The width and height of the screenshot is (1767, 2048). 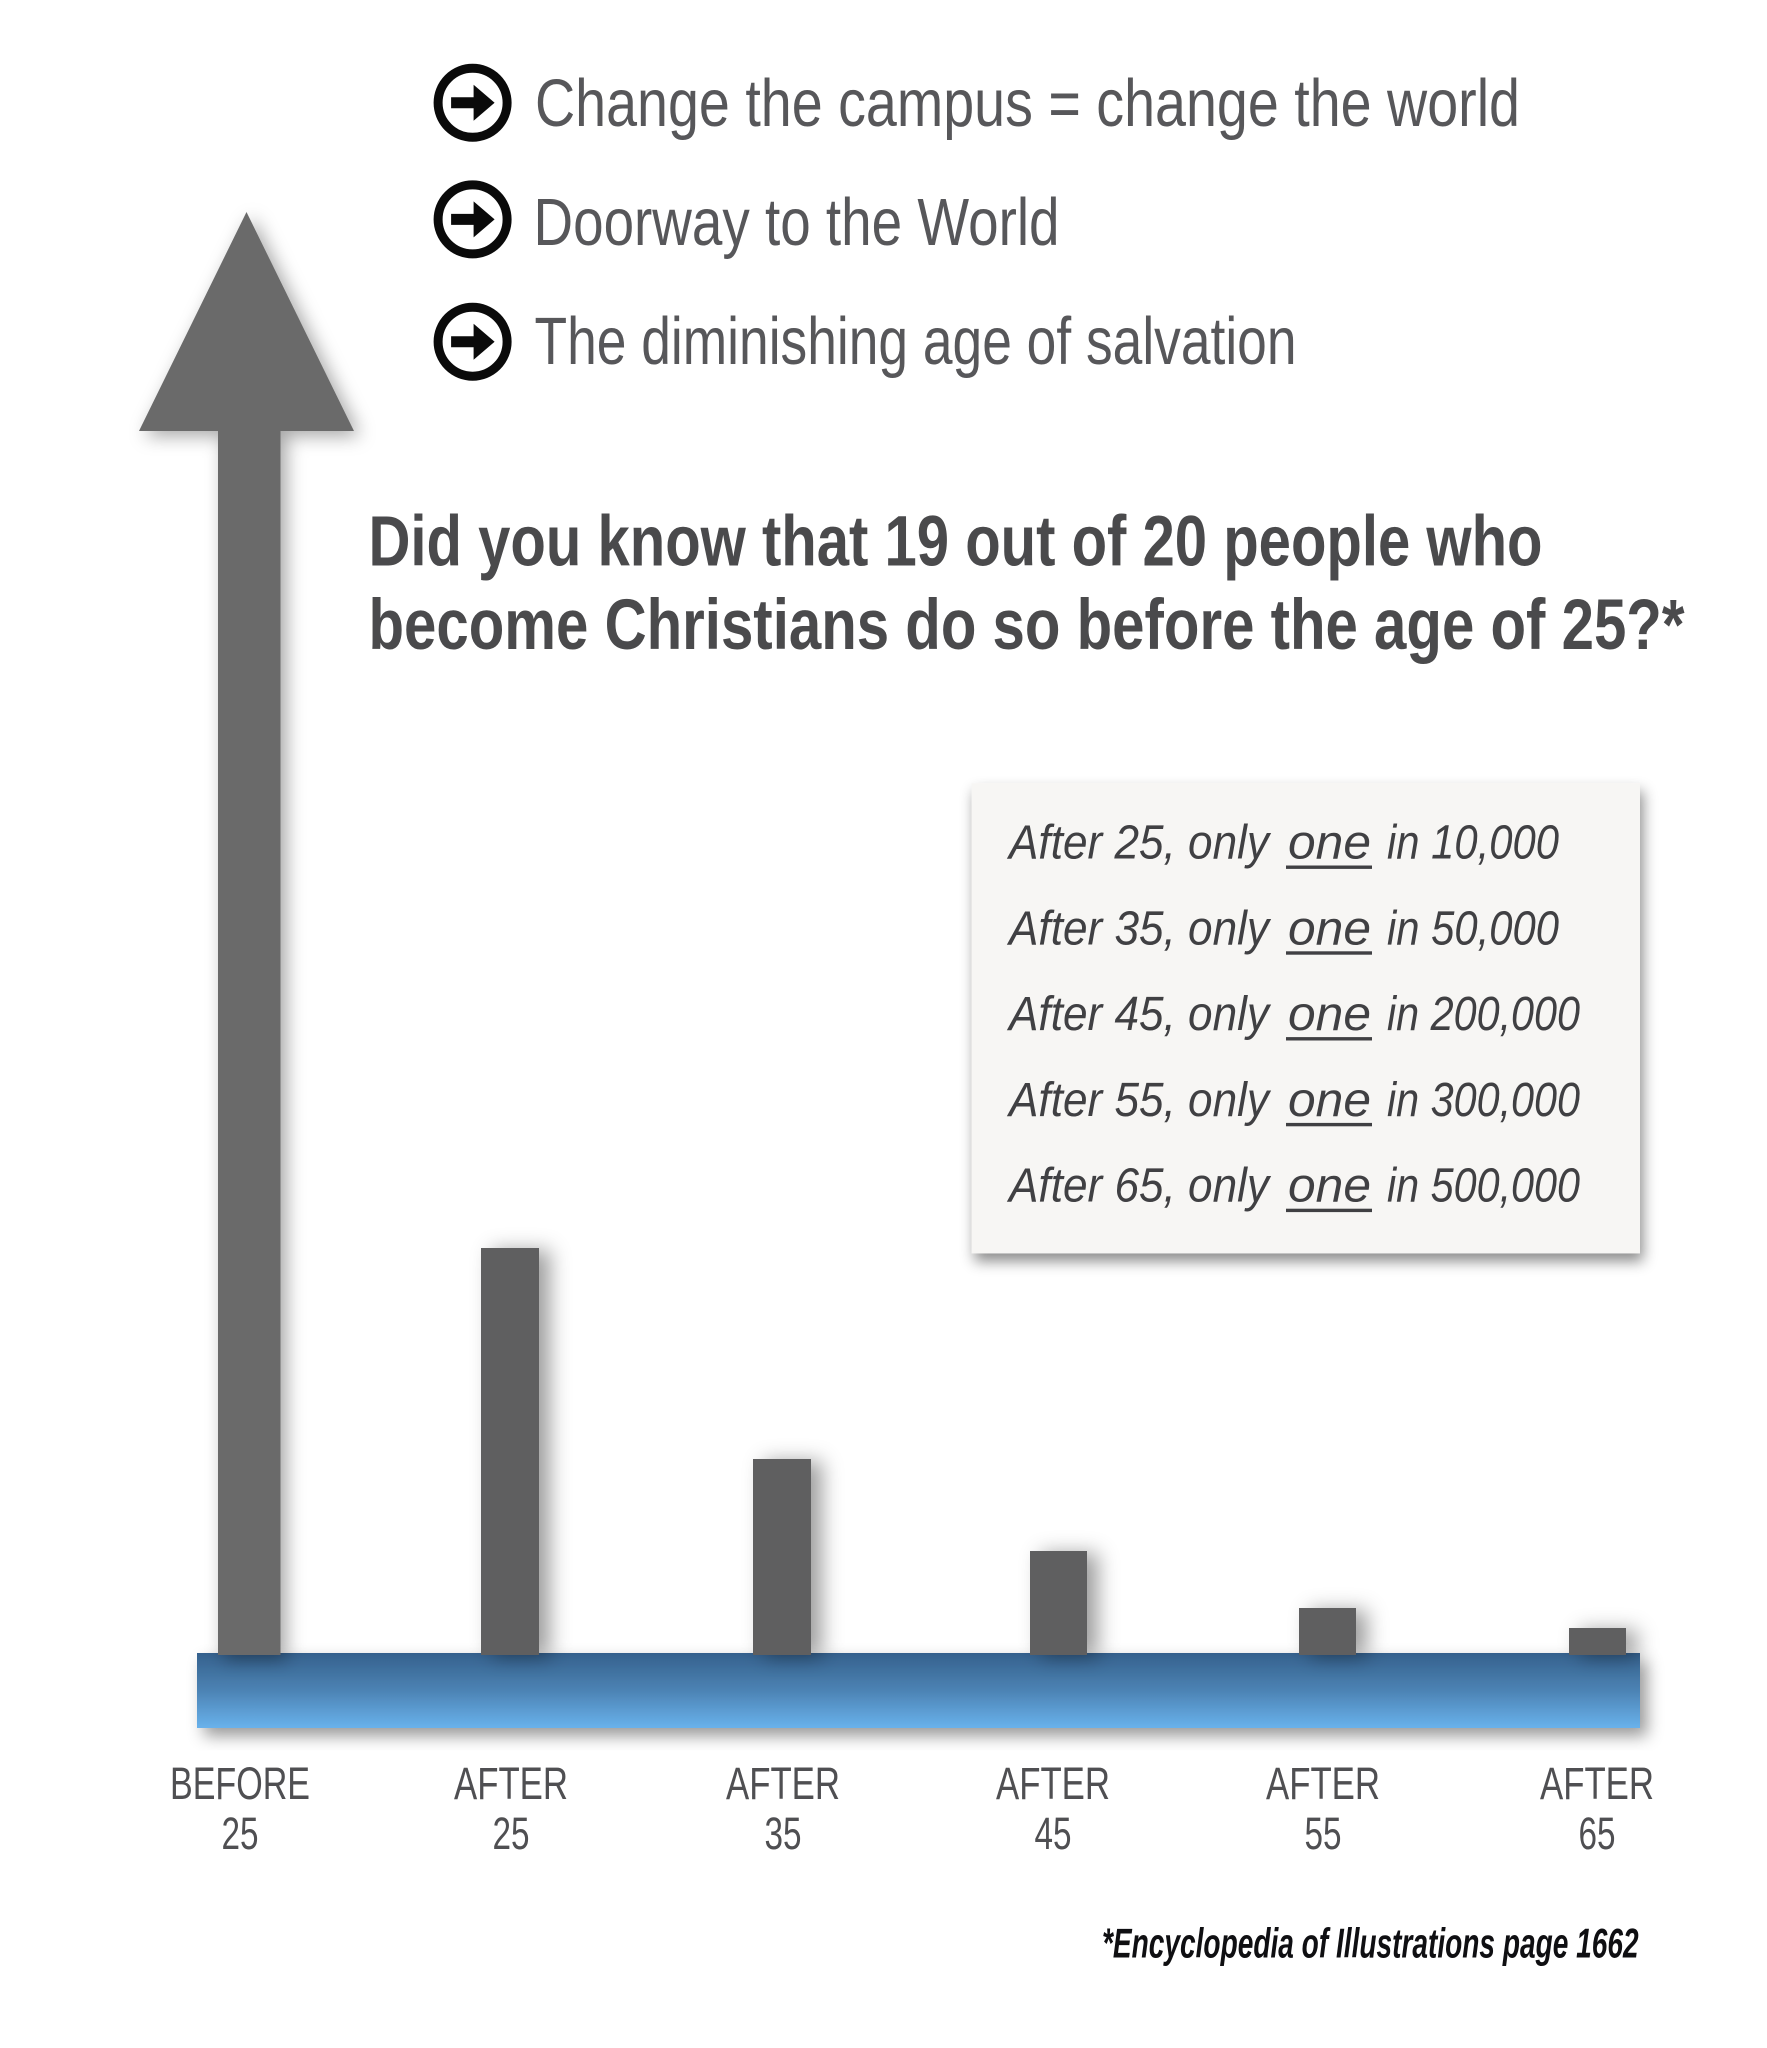 What do you see at coordinates (1027, 103) in the screenshot?
I see `svg-text:Change the campus = change the: Change the campus = change the world` at bounding box center [1027, 103].